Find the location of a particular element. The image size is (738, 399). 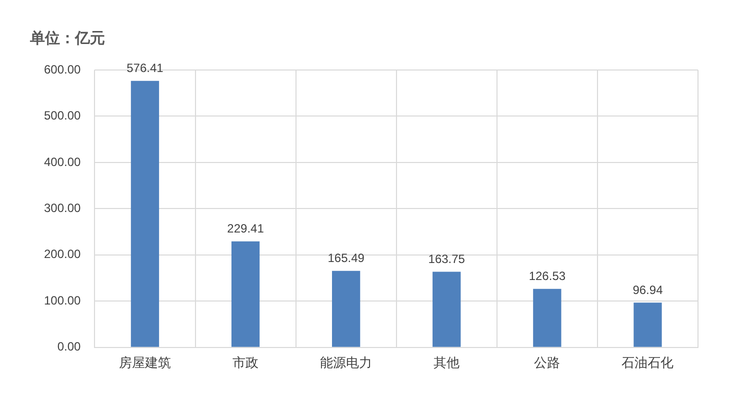

x-tick-label: 石油石化 is located at coordinates (648, 362).